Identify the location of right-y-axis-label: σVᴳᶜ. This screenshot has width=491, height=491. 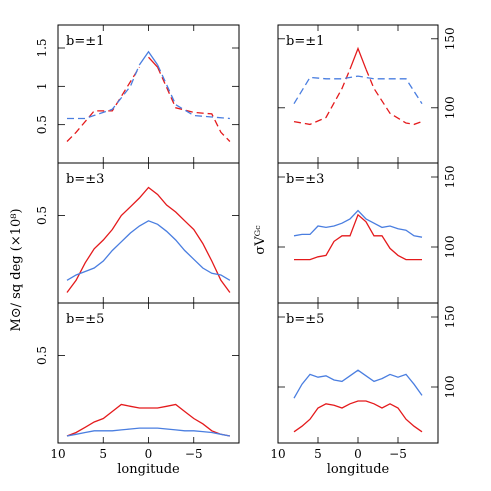
(260, 240).